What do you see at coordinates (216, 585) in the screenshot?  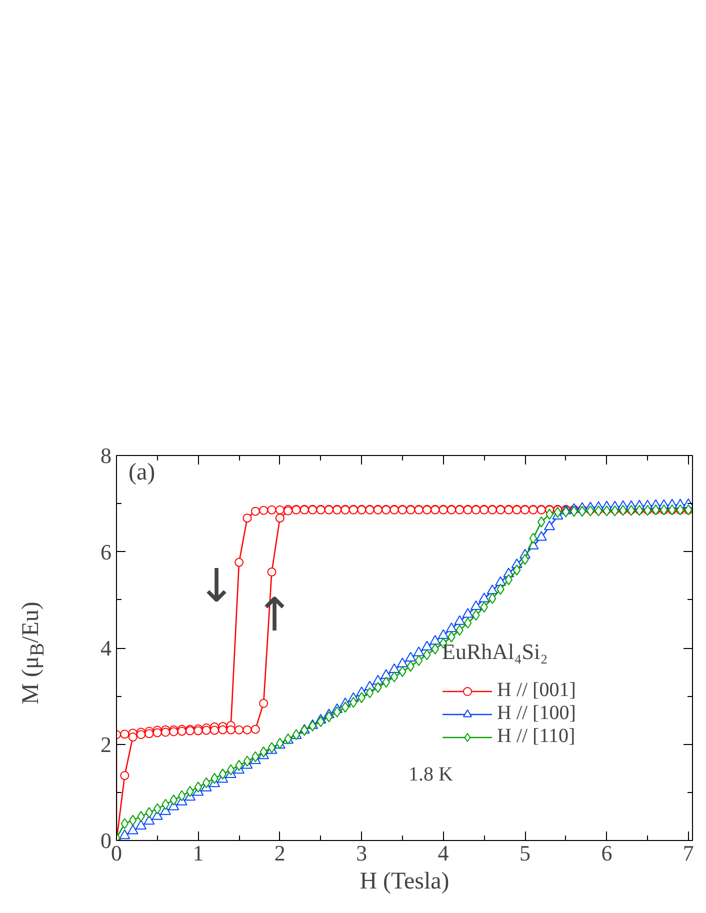 I see `annotation: ↓` at bounding box center [216, 585].